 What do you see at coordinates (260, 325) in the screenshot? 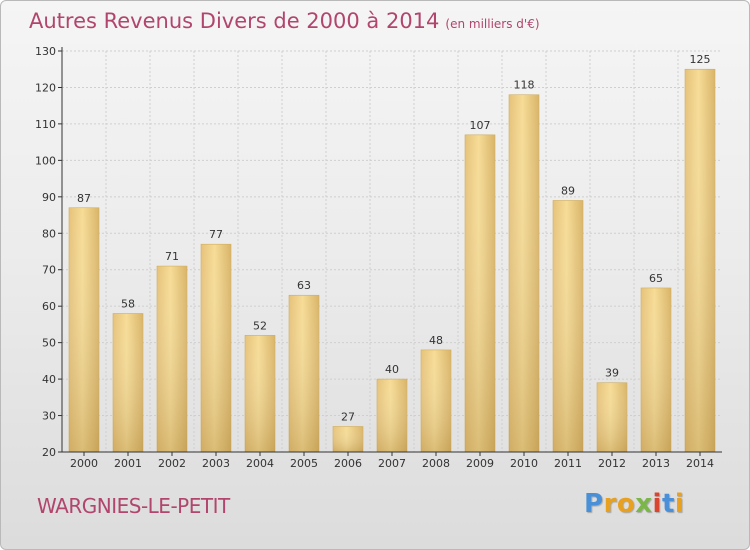
I see `data-label-2004: 52` at bounding box center [260, 325].